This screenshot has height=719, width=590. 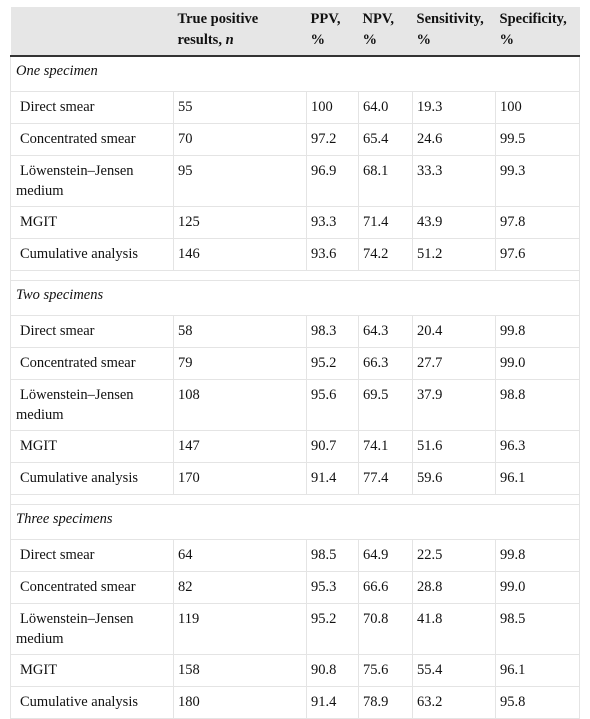 I want to click on section-header-row: Three specimens, so click(x=295, y=522).